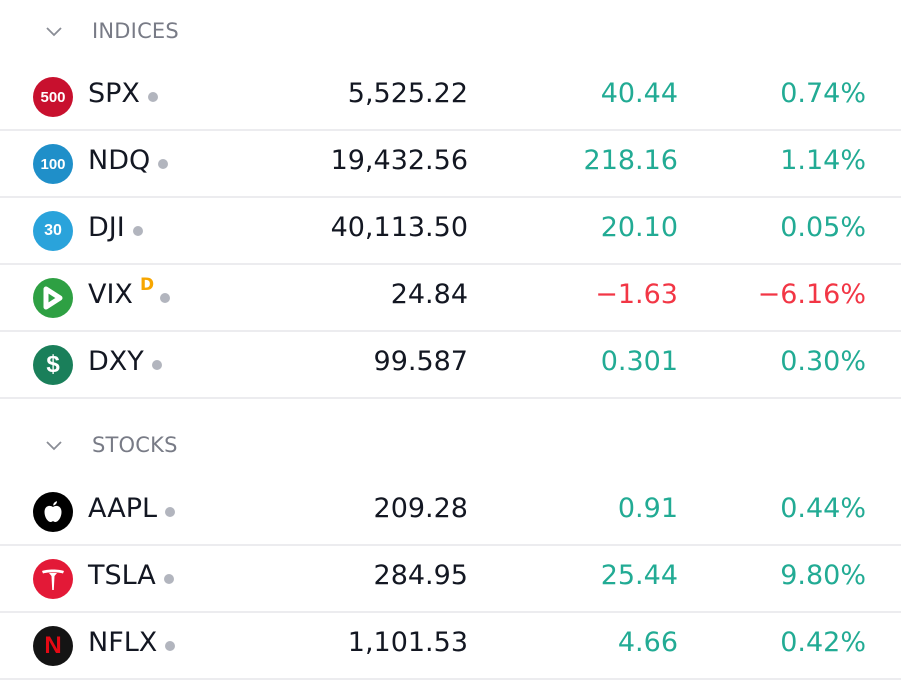 The image size is (901, 688). I want to click on change: 20.10, so click(639, 227).